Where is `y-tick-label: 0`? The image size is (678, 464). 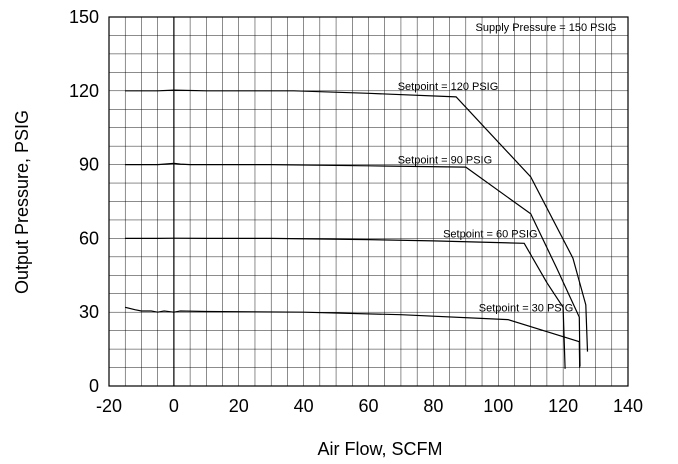 y-tick-label: 0 is located at coordinates (94, 386).